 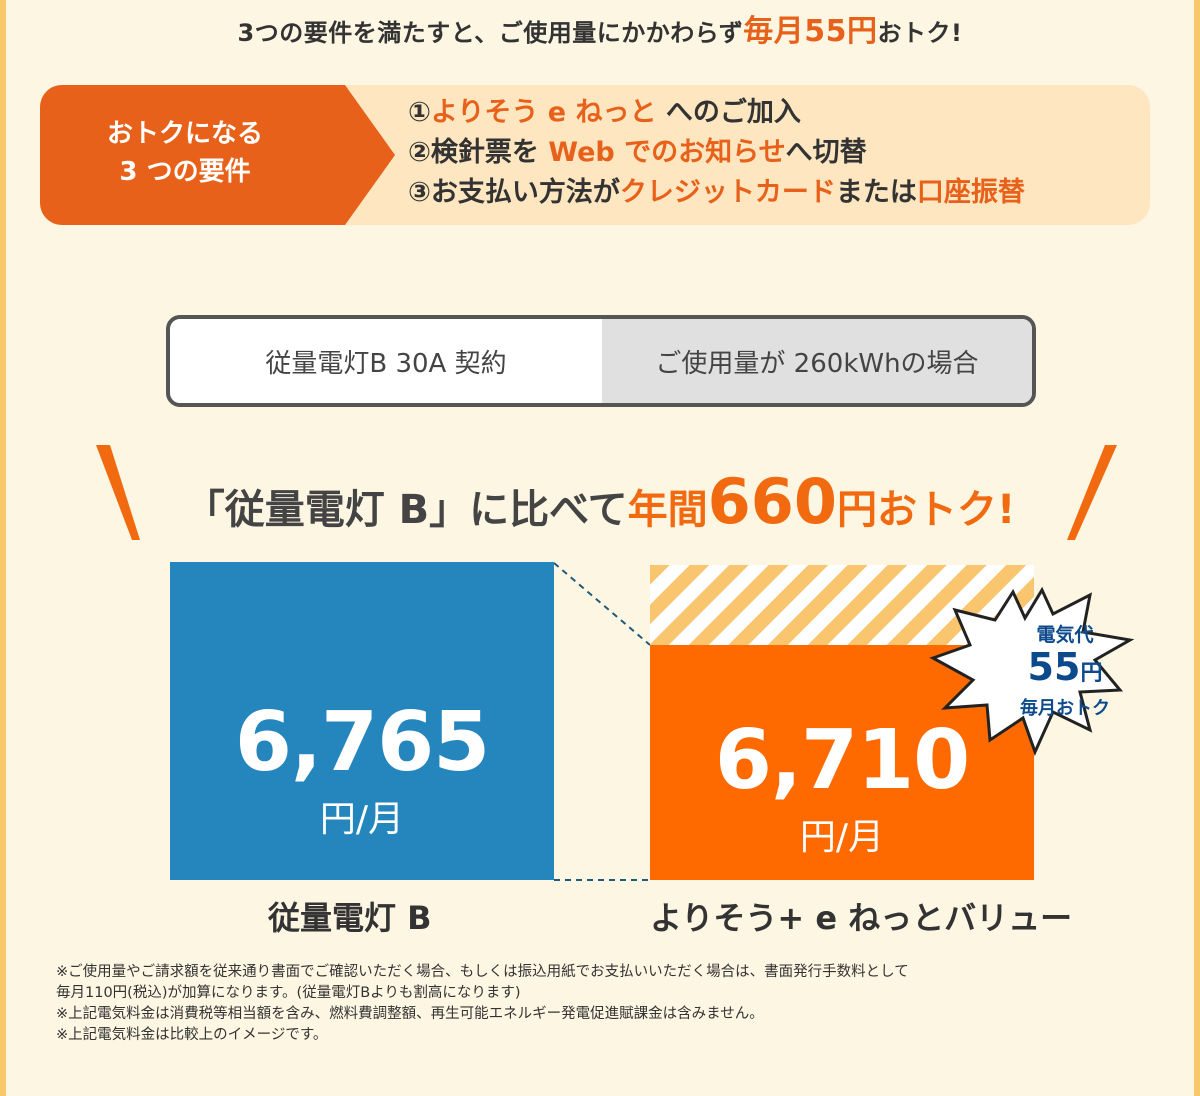 I want to click on requirements-label: おトクになる 3 つの要件, so click(x=220, y=155).